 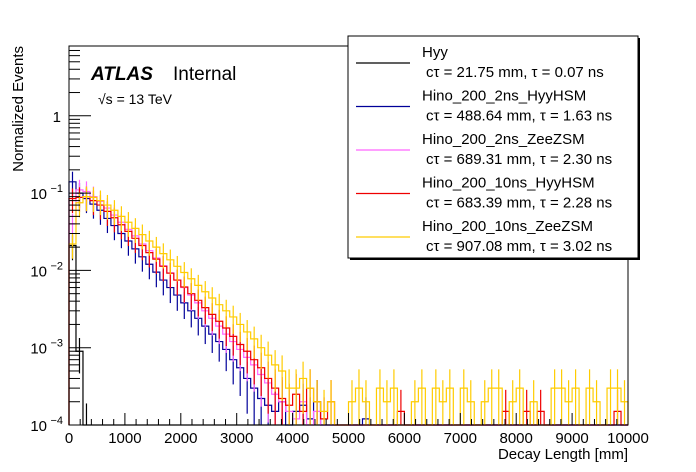 What do you see at coordinates (56, 266) in the screenshot?
I see `y-tick-exponent: −2` at bounding box center [56, 266].